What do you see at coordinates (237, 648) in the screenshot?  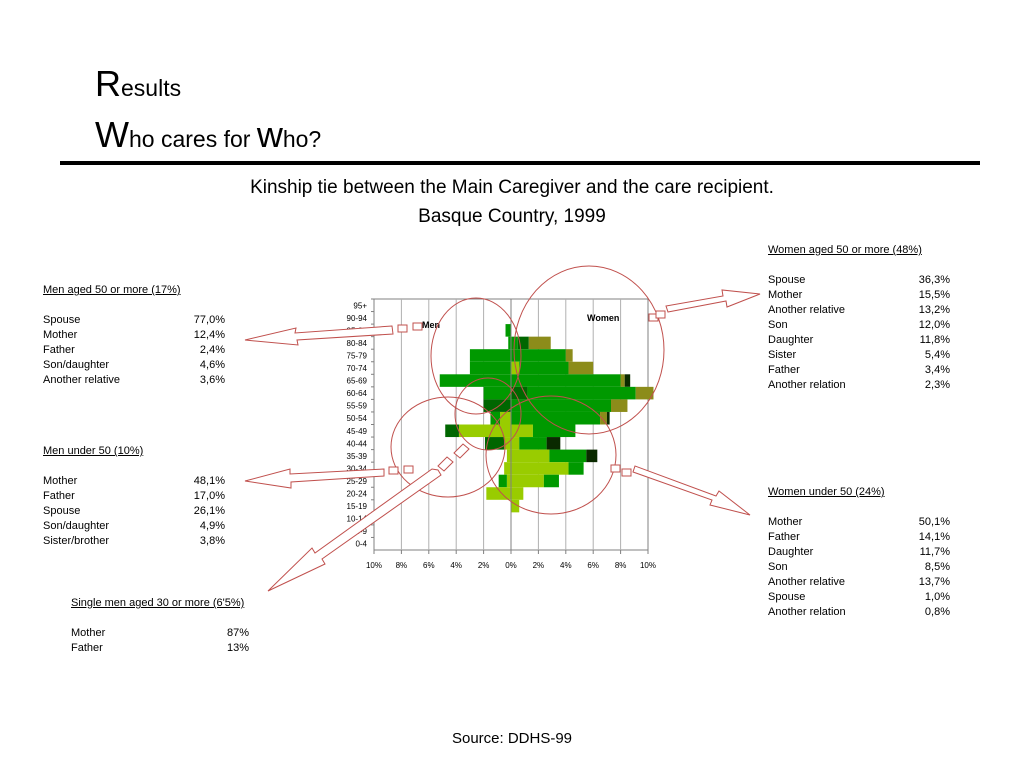 I see `row-value: 13%` at bounding box center [237, 648].